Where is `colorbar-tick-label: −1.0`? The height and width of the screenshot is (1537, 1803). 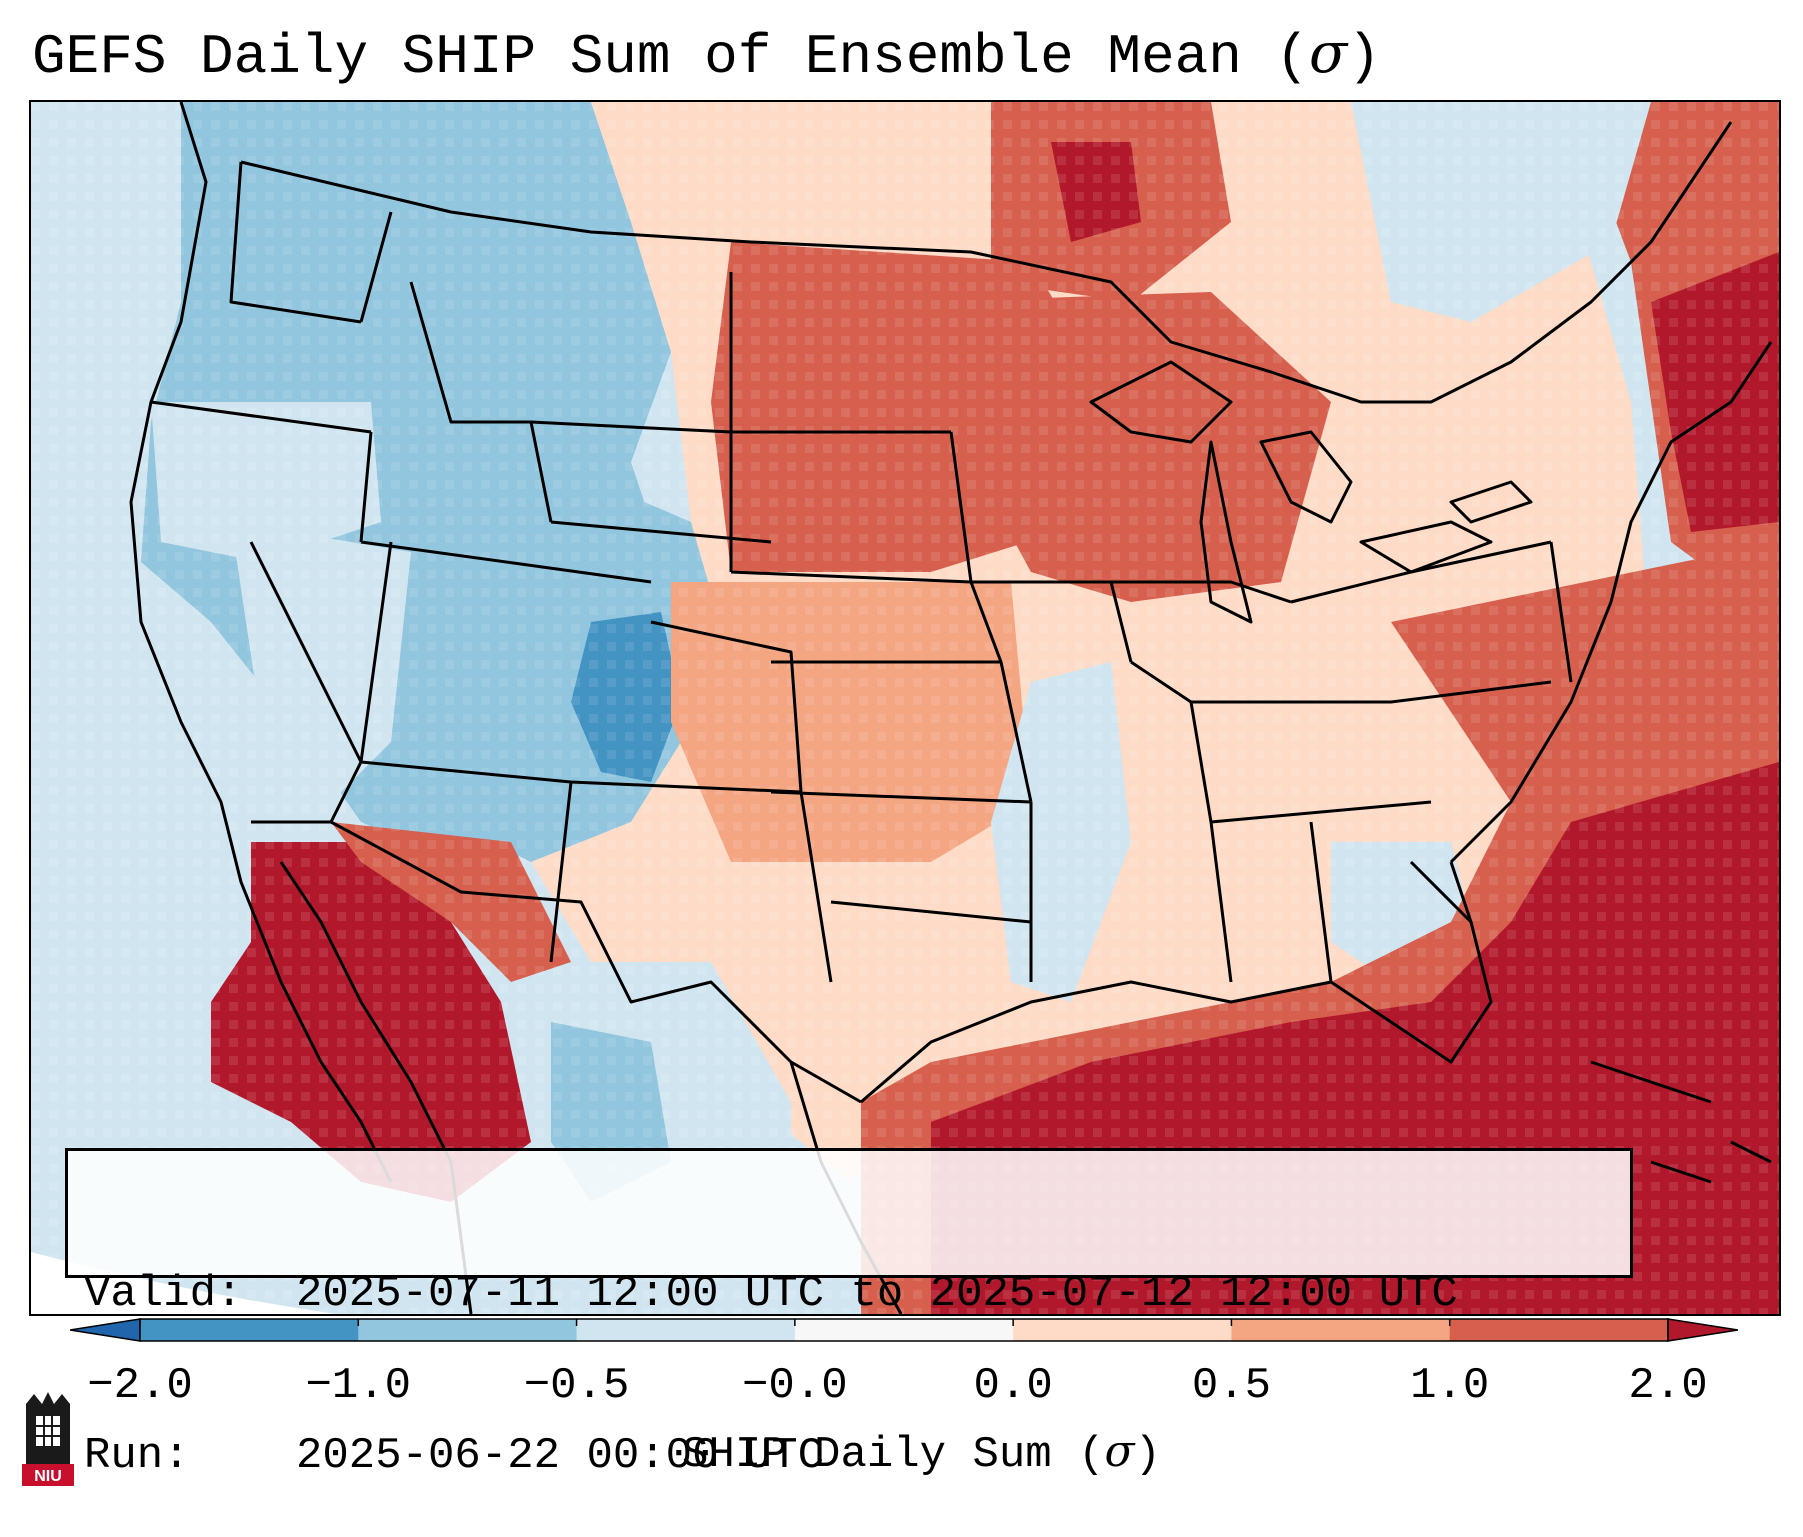 colorbar-tick-label: −1.0 is located at coordinates (358, 1386).